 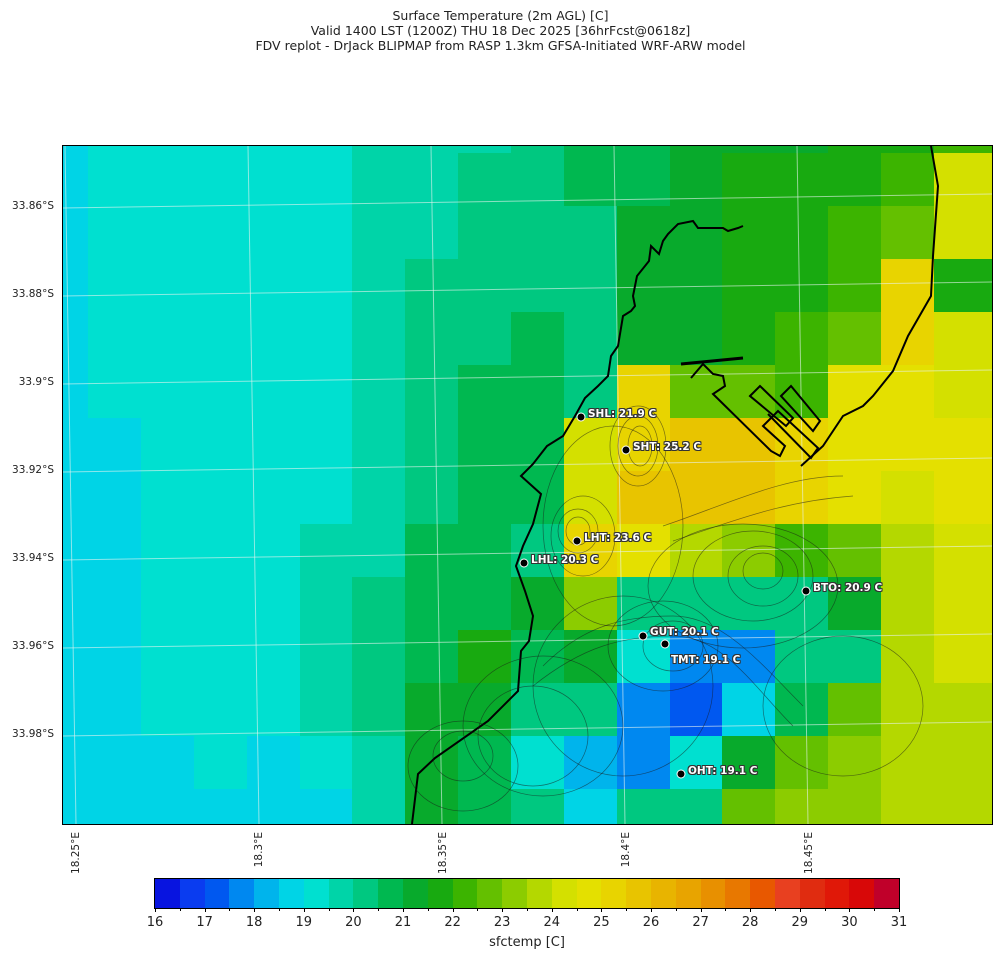 I want to click on x-tick-label: 18.35°E, so click(x=443, y=853).